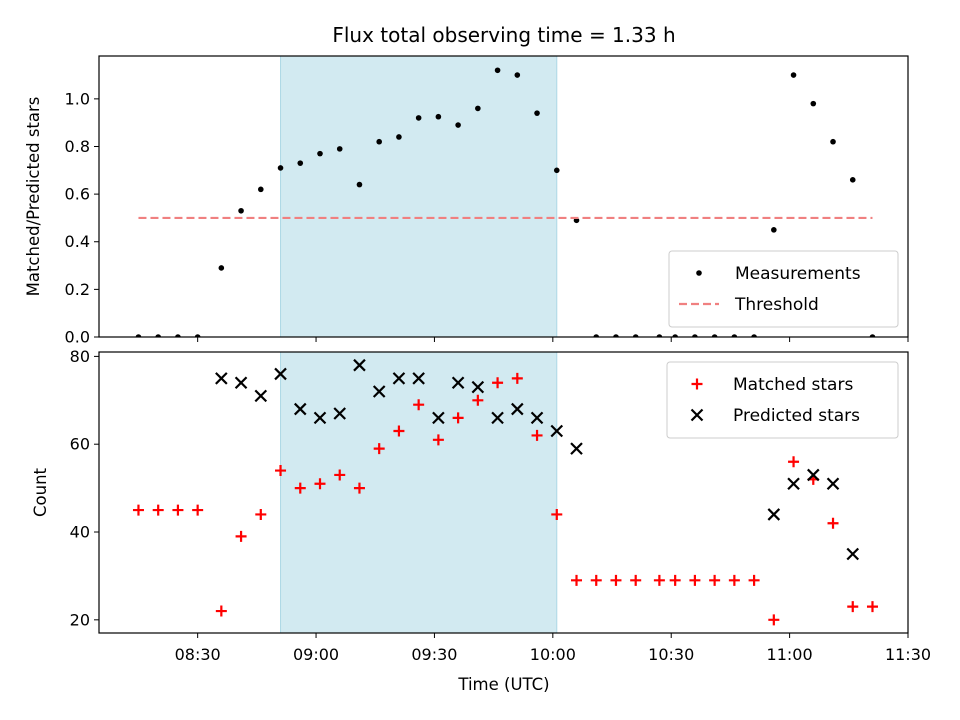 The height and width of the screenshot is (720, 960). What do you see at coordinates (80, 444) in the screenshot?
I see `y-tick-label: 60` at bounding box center [80, 444].